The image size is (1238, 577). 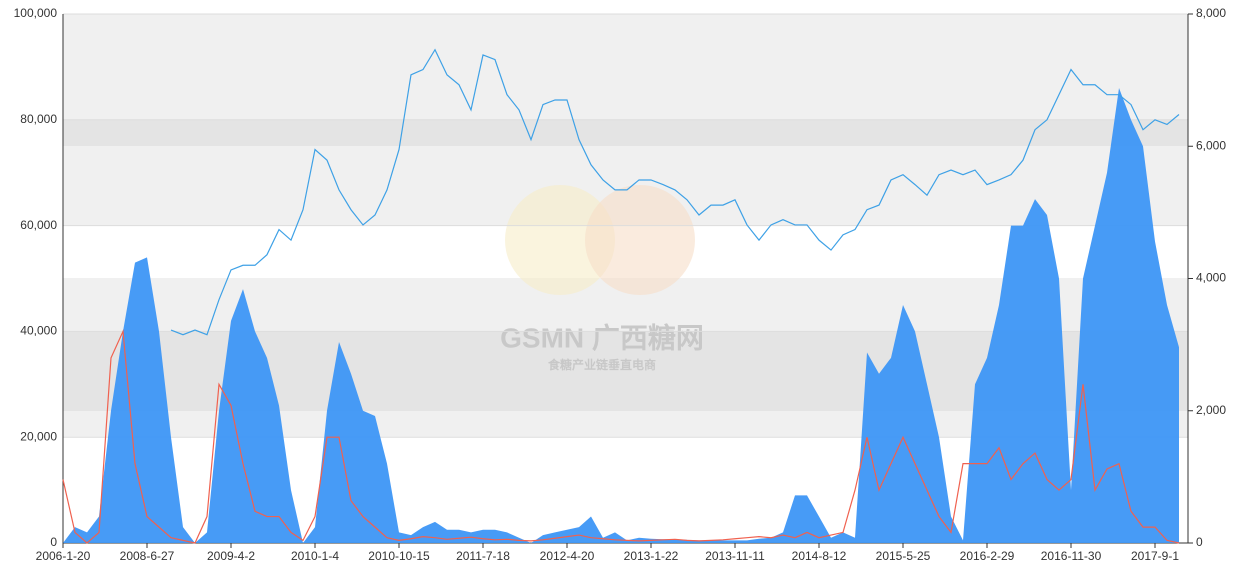 I want to click on y2-tick-label: 6,000, so click(x=1211, y=145).